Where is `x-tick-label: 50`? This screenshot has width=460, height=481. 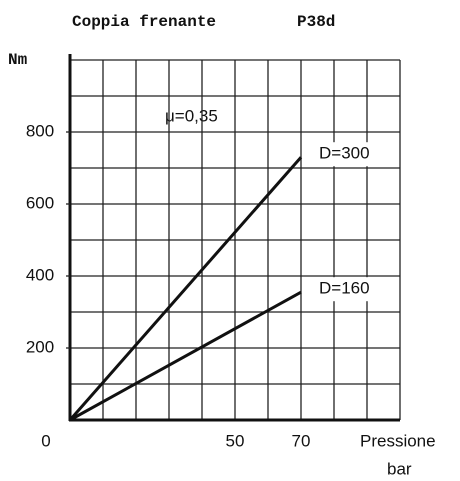 x-tick-label: 50 is located at coordinates (235, 440).